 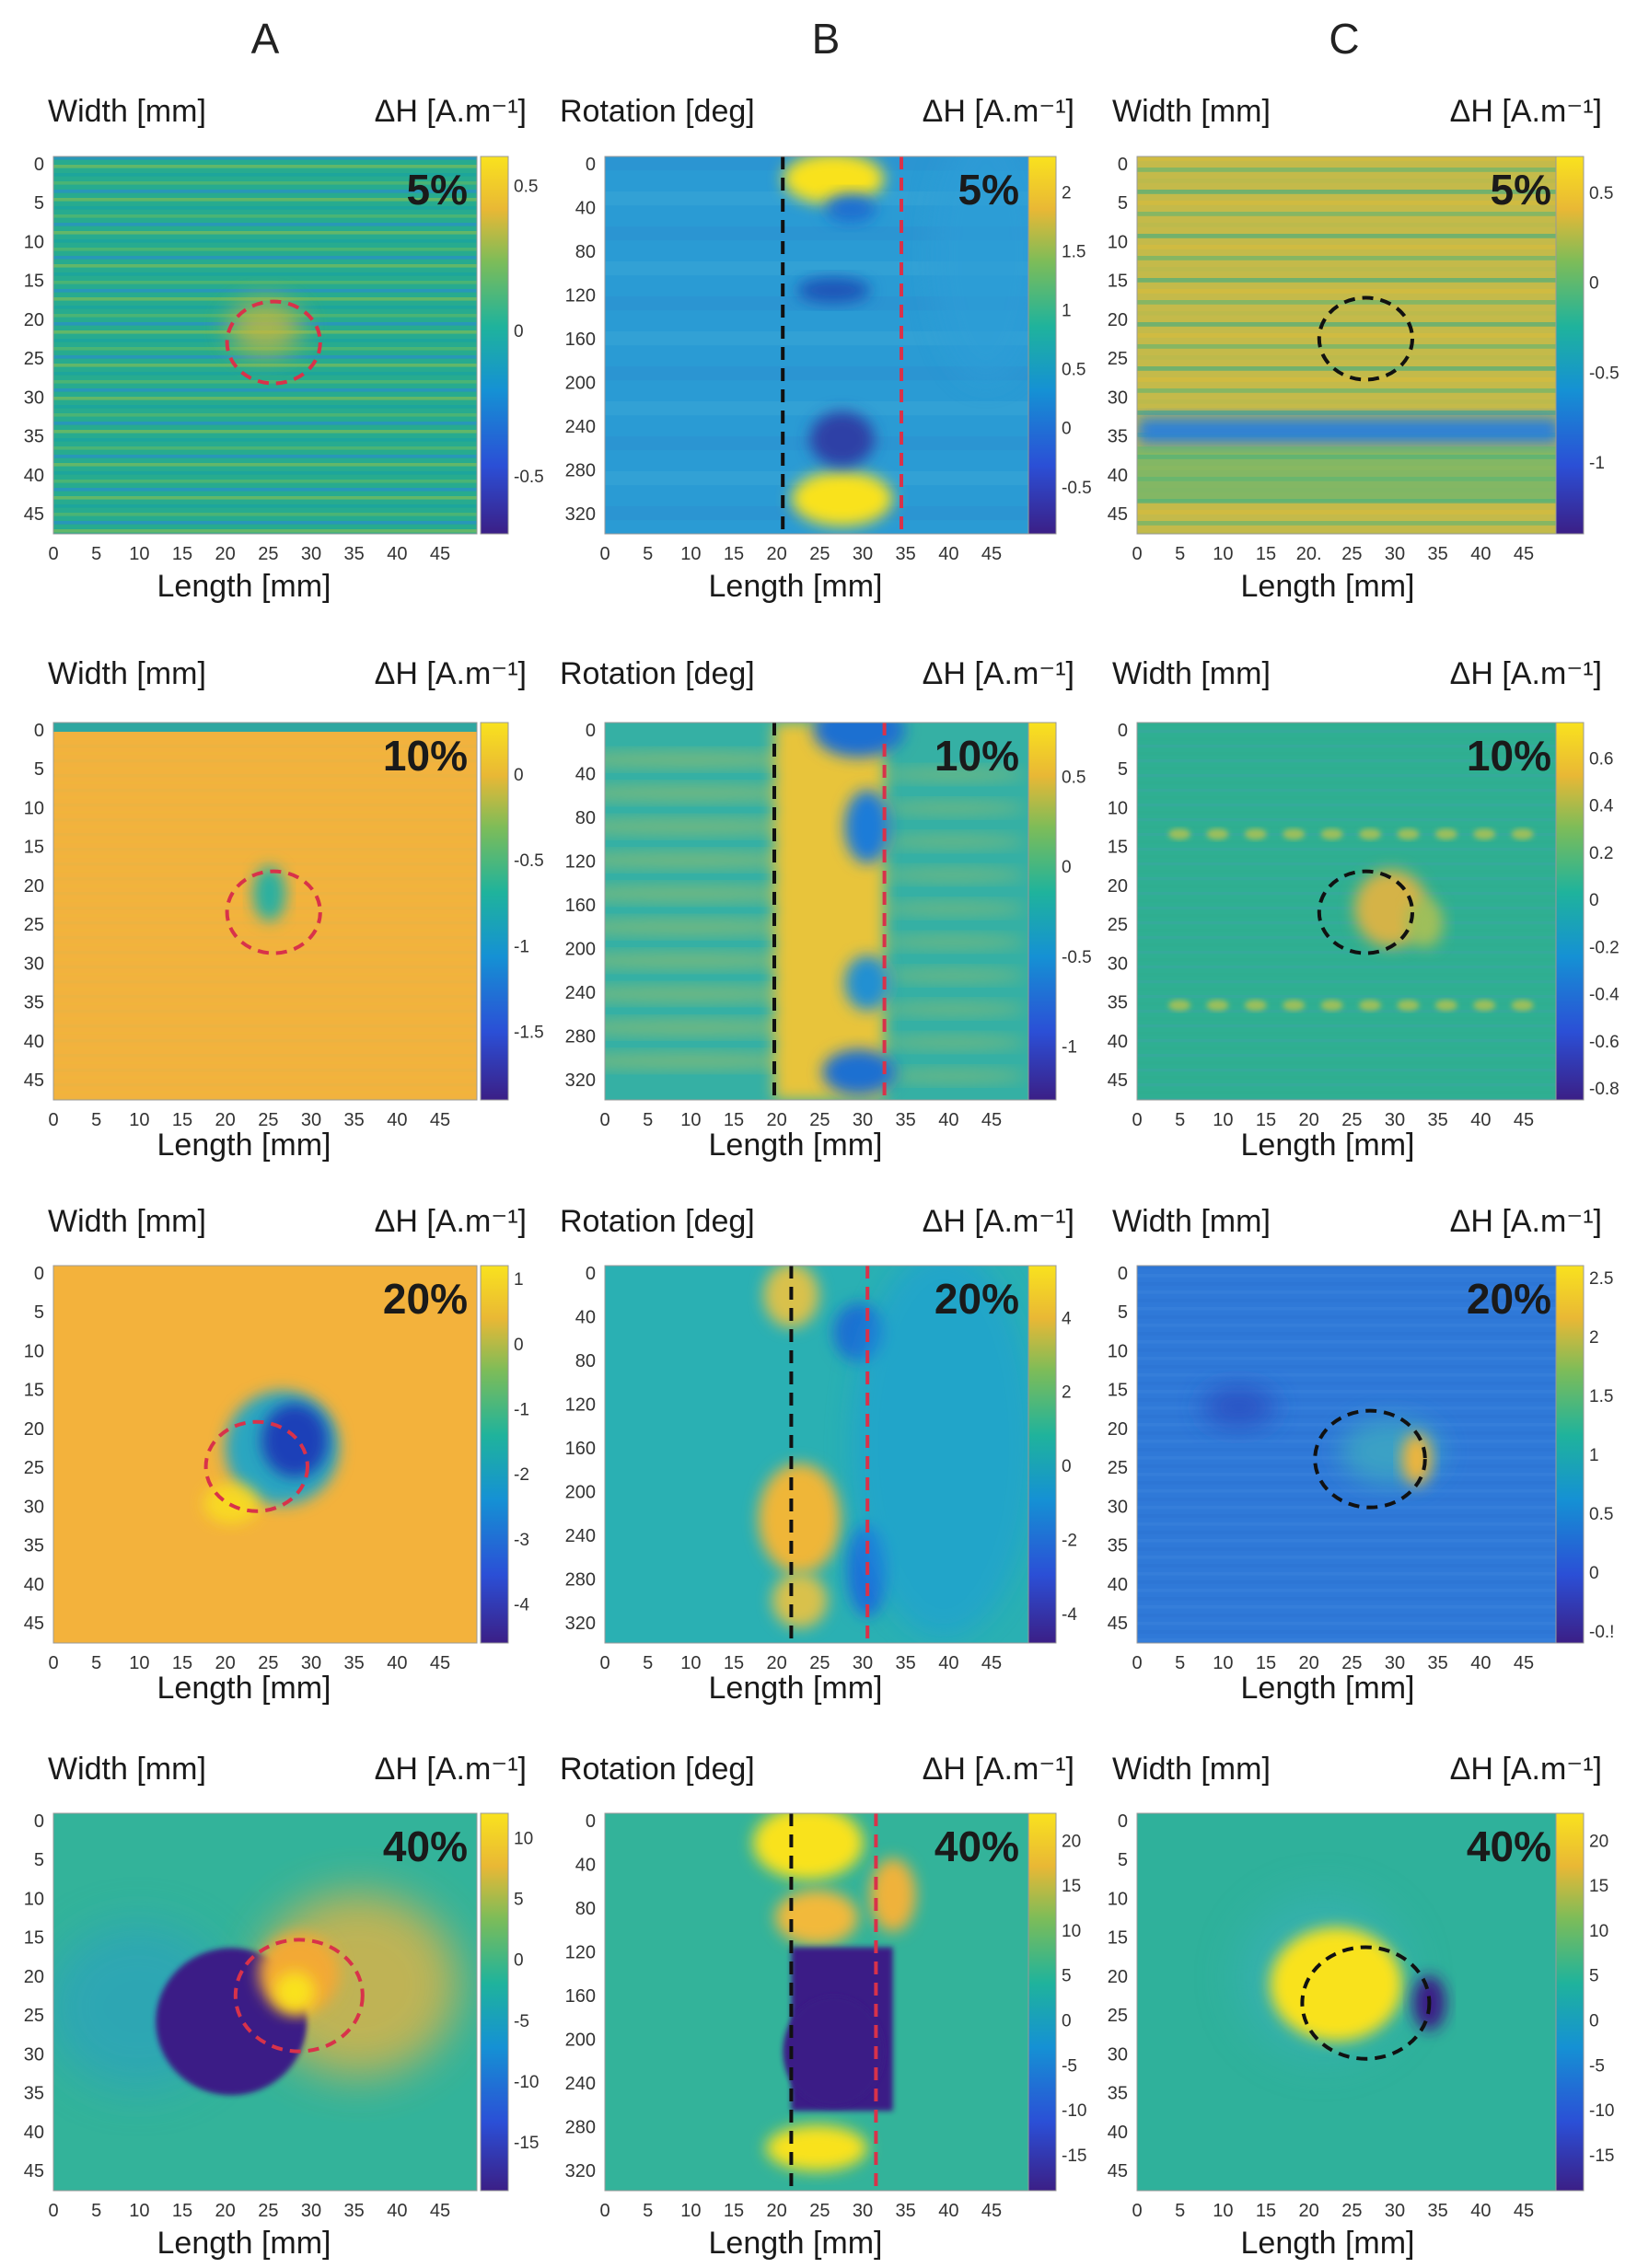 What do you see at coordinates (1481, 554) in the screenshot?
I see `panel-c-5-xtick: 40` at bounding box center [1481, 554].